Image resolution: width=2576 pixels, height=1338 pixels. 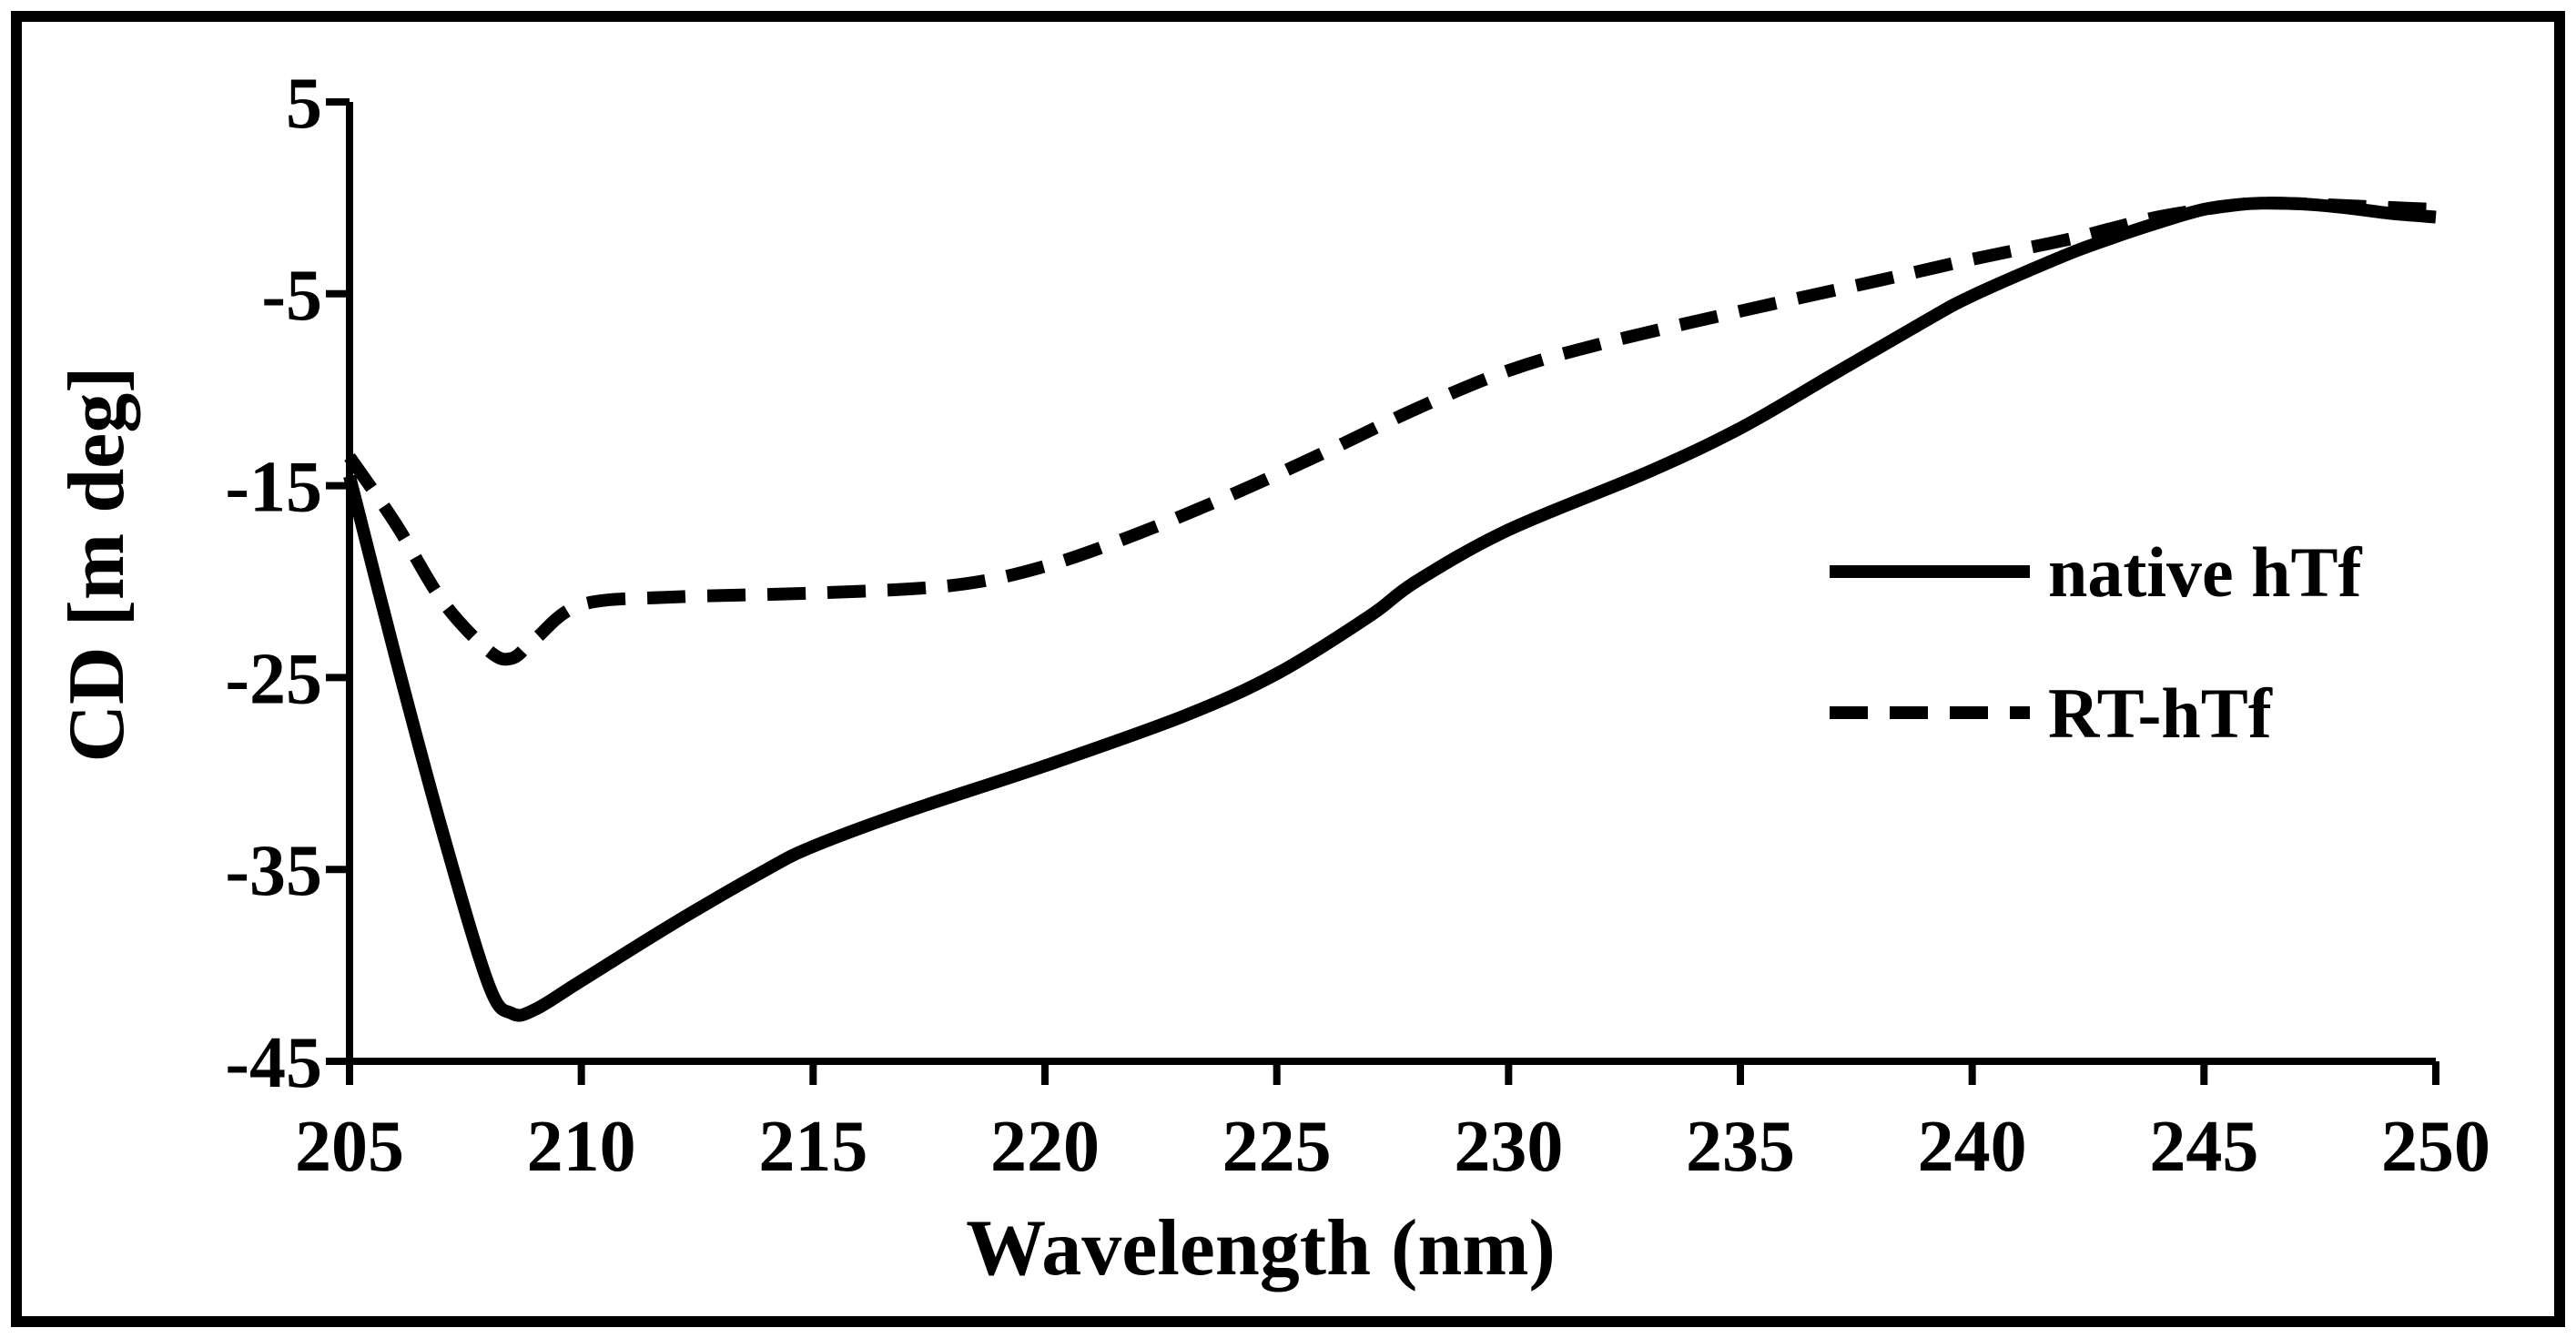 What do you see at coordinates (2435, 1147) in the screenshot?
I see `x-tick-label: 250` at bounding box center [2435, 1147].